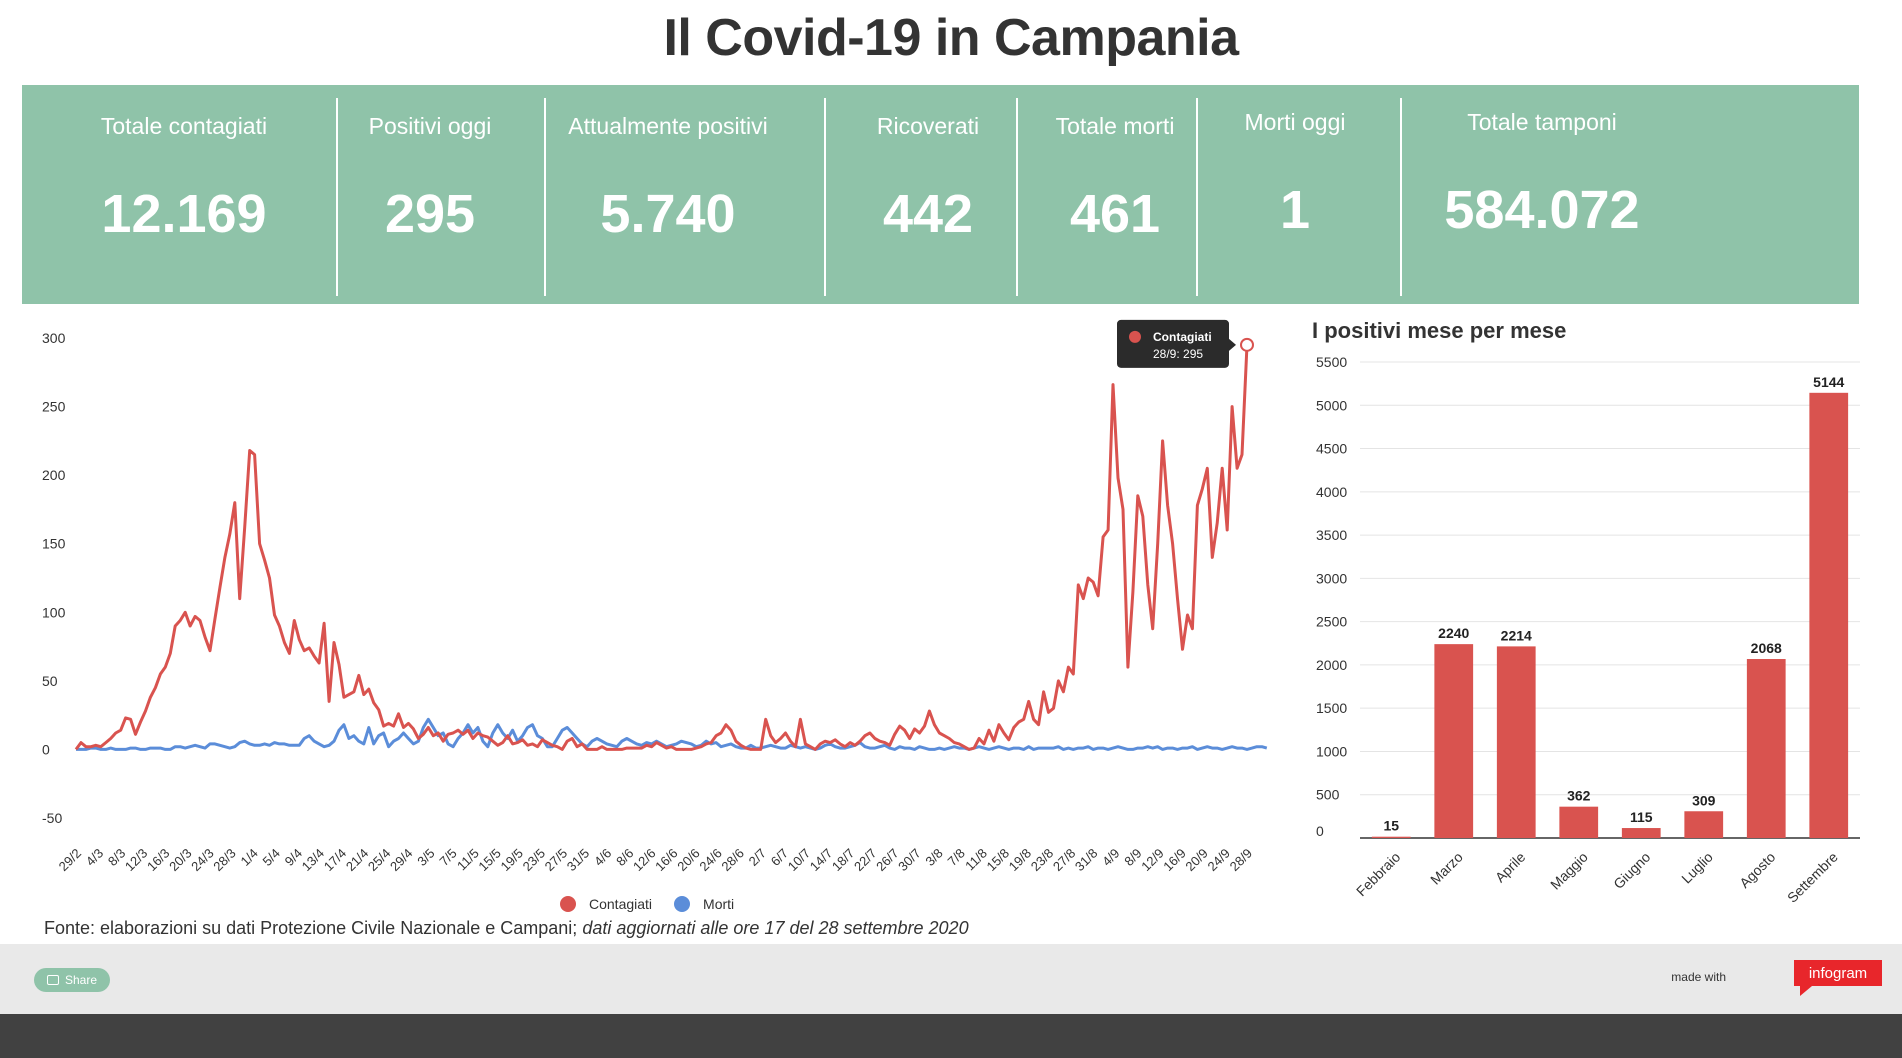  Describe the element at coordinates (1042, 860) in the screenshot. I see `x-tick-label: 23/8` at that location.